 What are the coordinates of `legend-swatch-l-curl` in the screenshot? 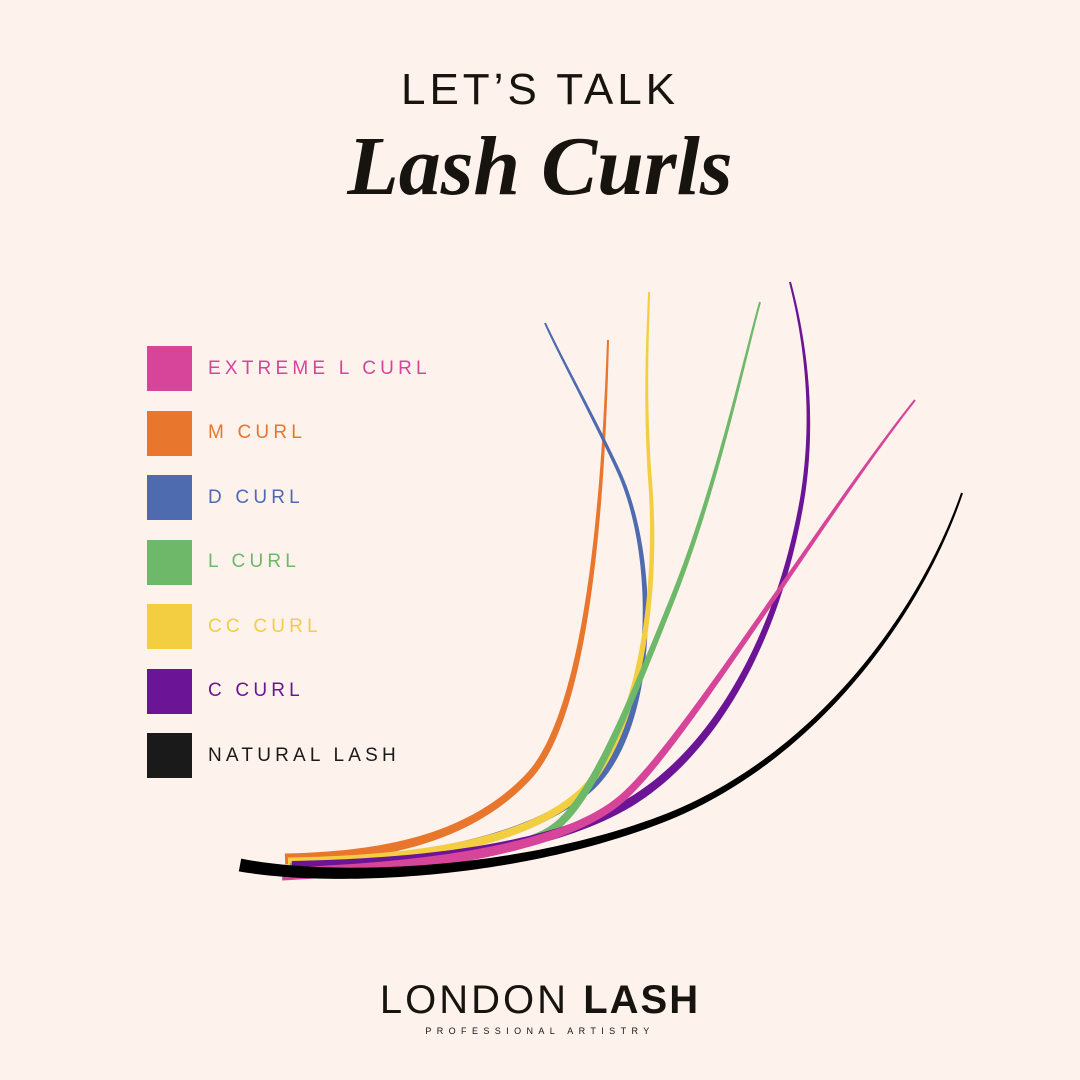 It's located at (169, 562).